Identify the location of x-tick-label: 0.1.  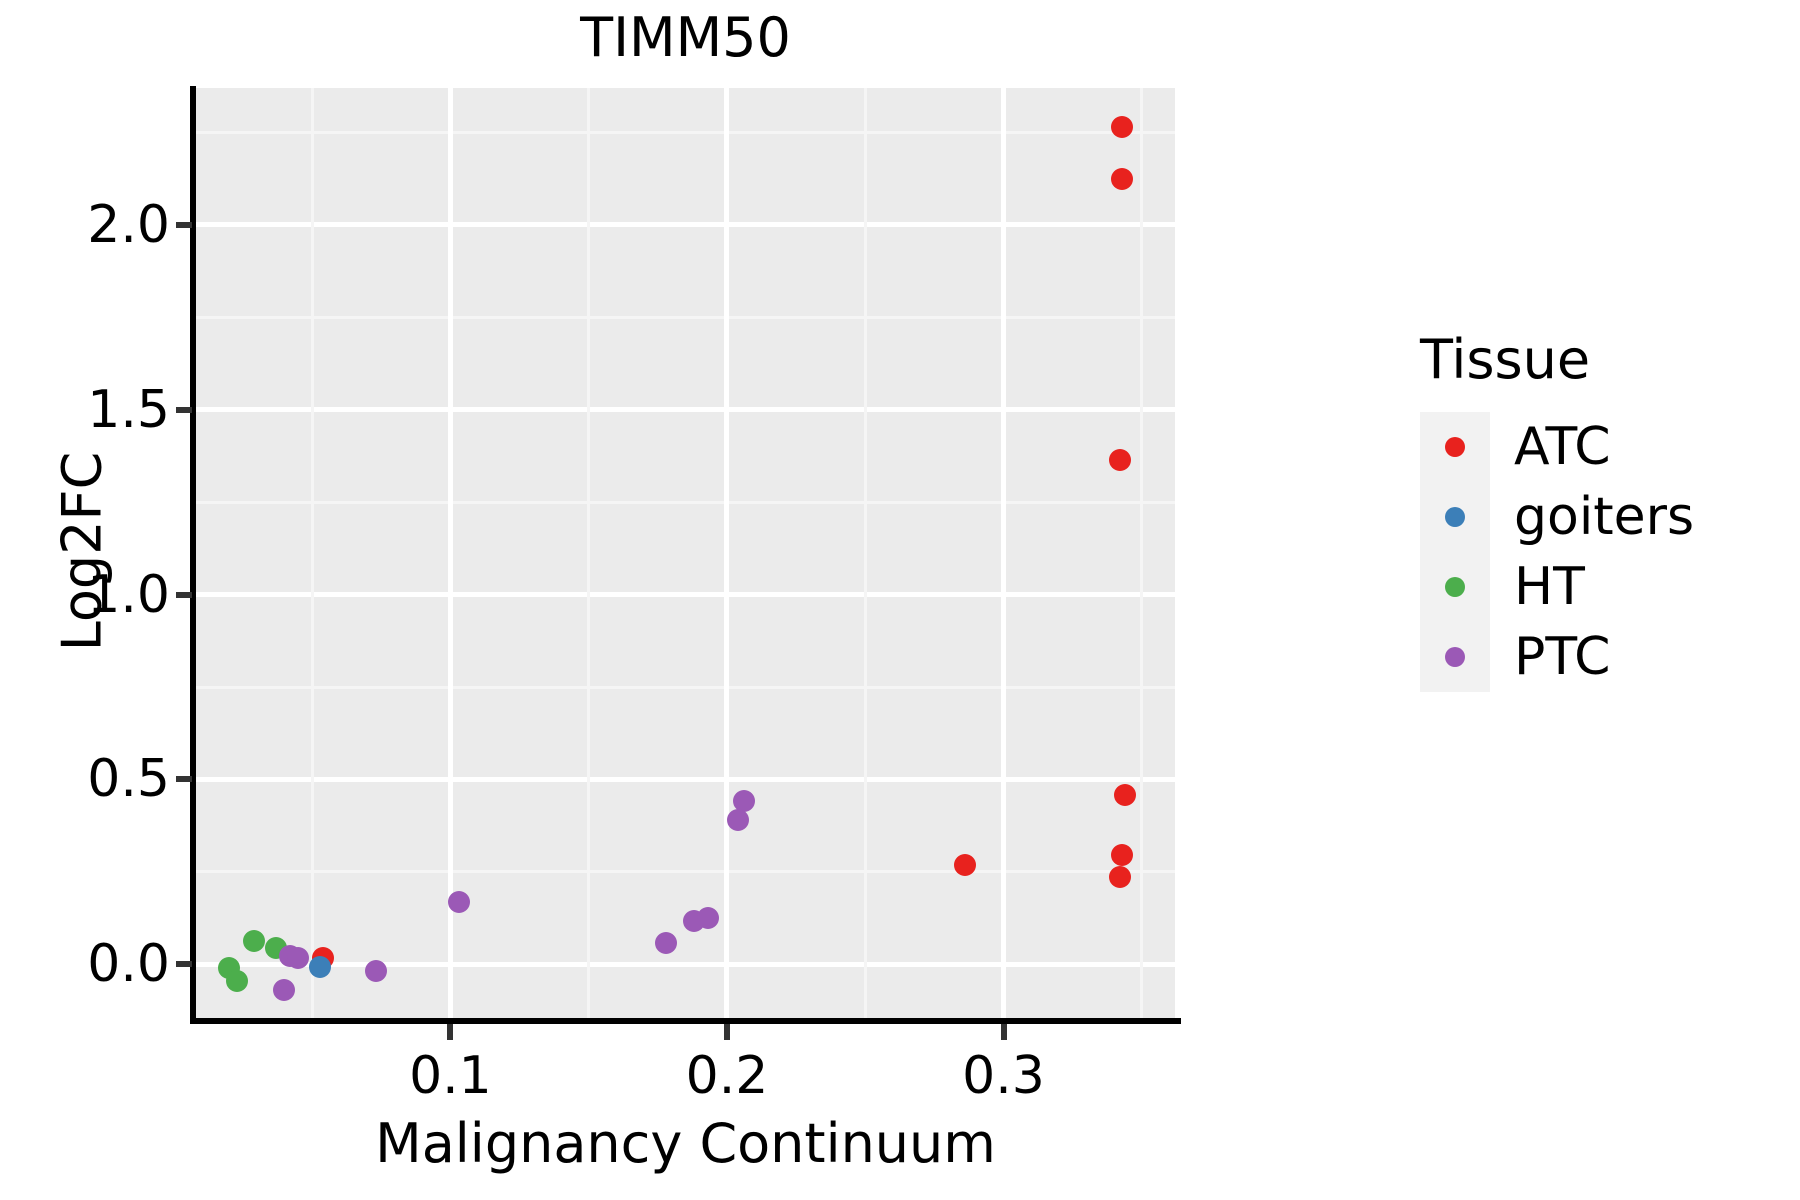
(450, 1076).